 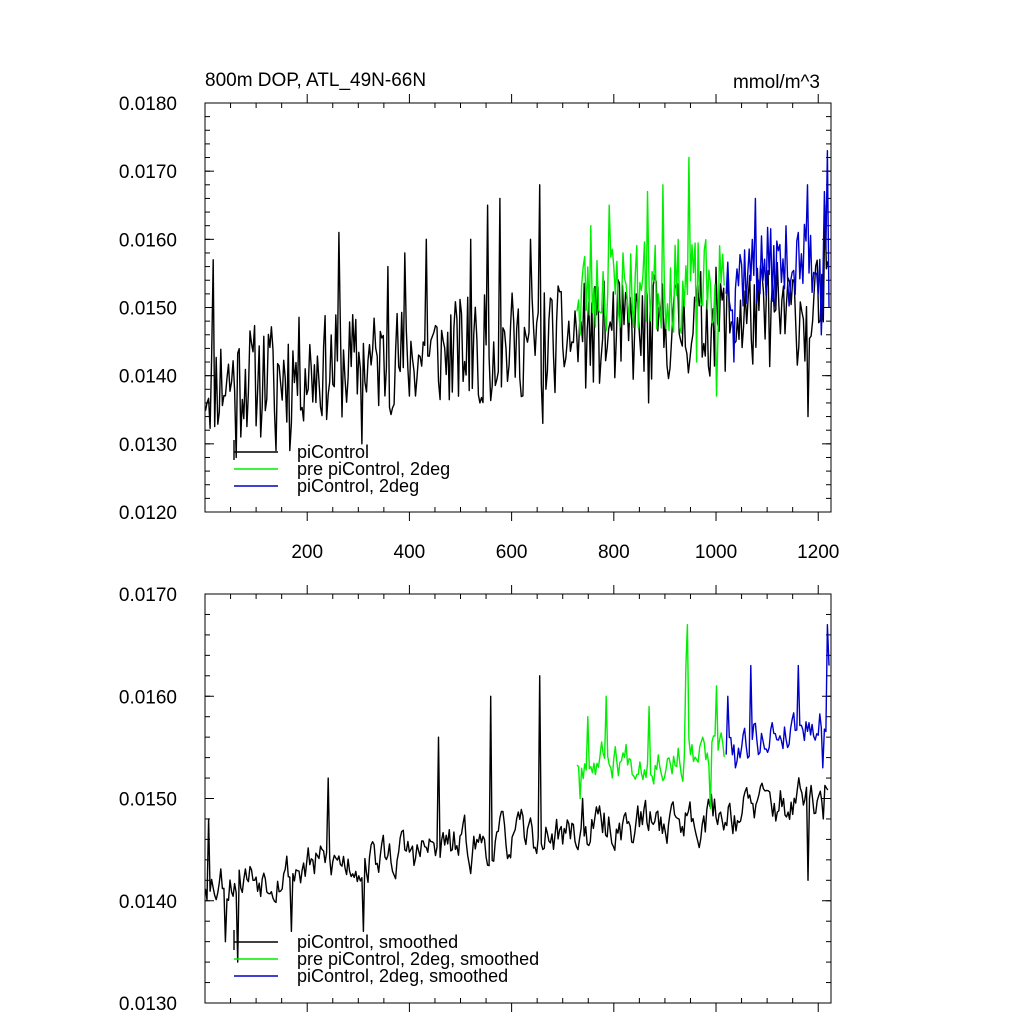 I want to click on y-tick-label: 0.0180, so click(x=148, y=104).